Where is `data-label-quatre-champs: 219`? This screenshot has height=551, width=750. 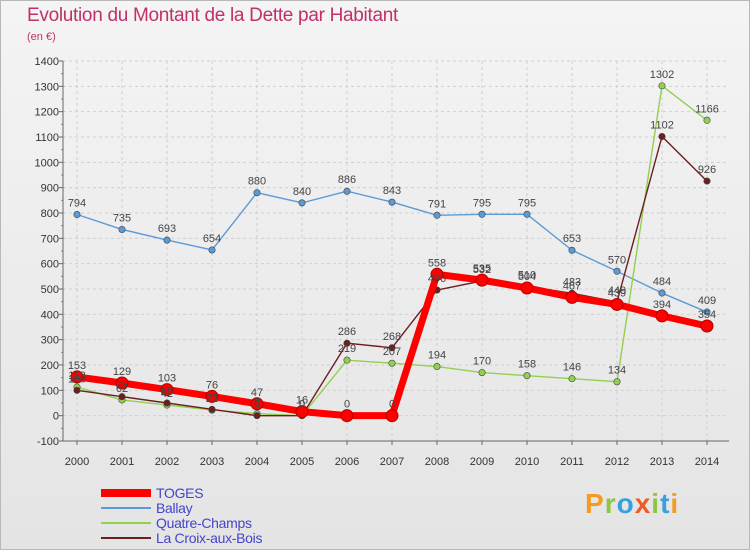
data-label-quatre-champs: 219 is located at coordinates (347, 349).